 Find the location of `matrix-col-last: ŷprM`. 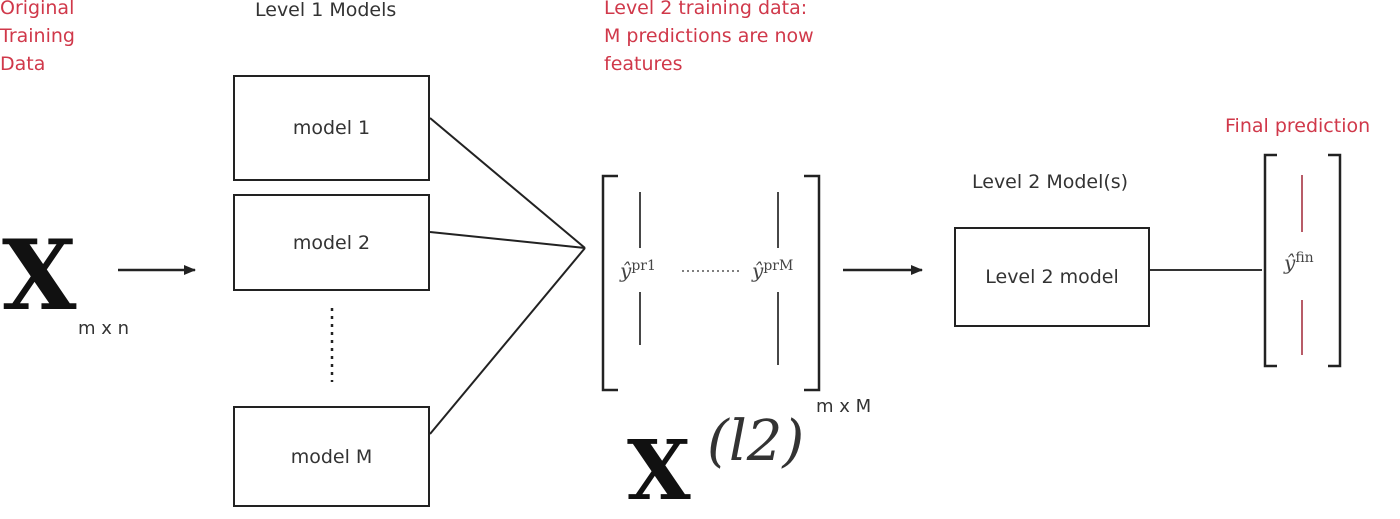

matrix-col-last: ŷprM is located at coordinates (773, 270).